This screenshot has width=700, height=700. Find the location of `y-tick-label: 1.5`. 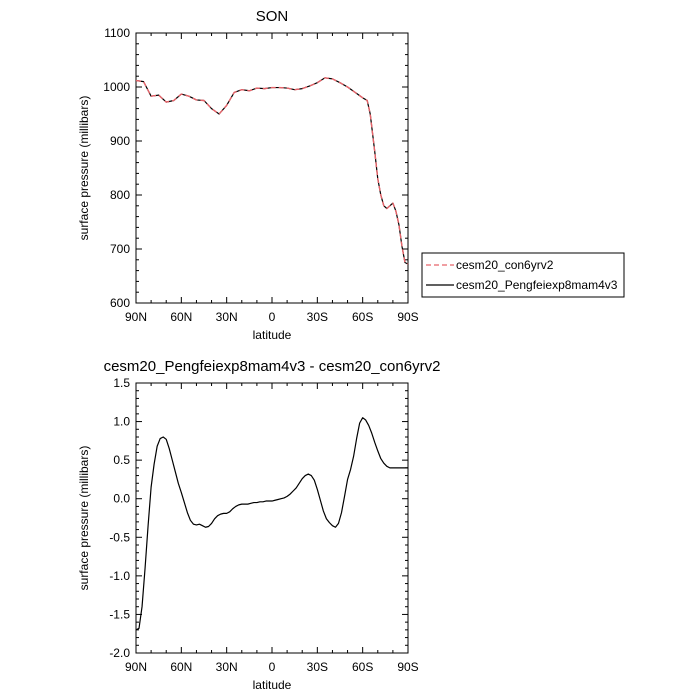

y-tick-label: 1.5 is located at coordinates (121, 383).